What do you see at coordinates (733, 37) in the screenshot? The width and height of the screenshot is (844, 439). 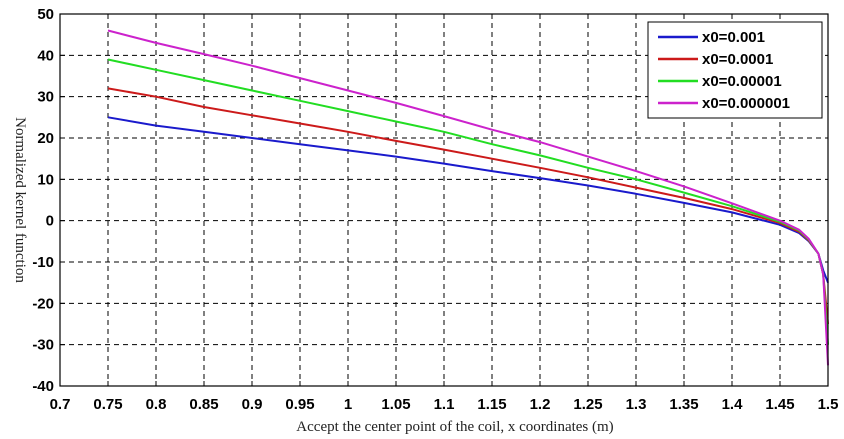 I see `legend-label-1: x0=0.001` at bounding box center [733, 37].